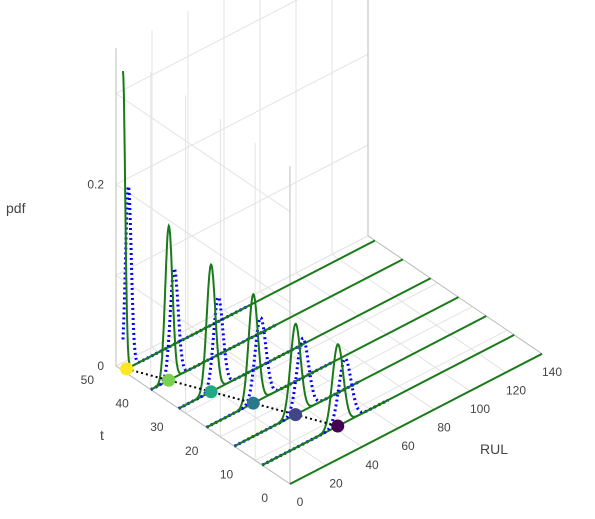  Describe the element at coordinates (157, 427) in the screenshot. I see `y-tick-label: 30` at that location.